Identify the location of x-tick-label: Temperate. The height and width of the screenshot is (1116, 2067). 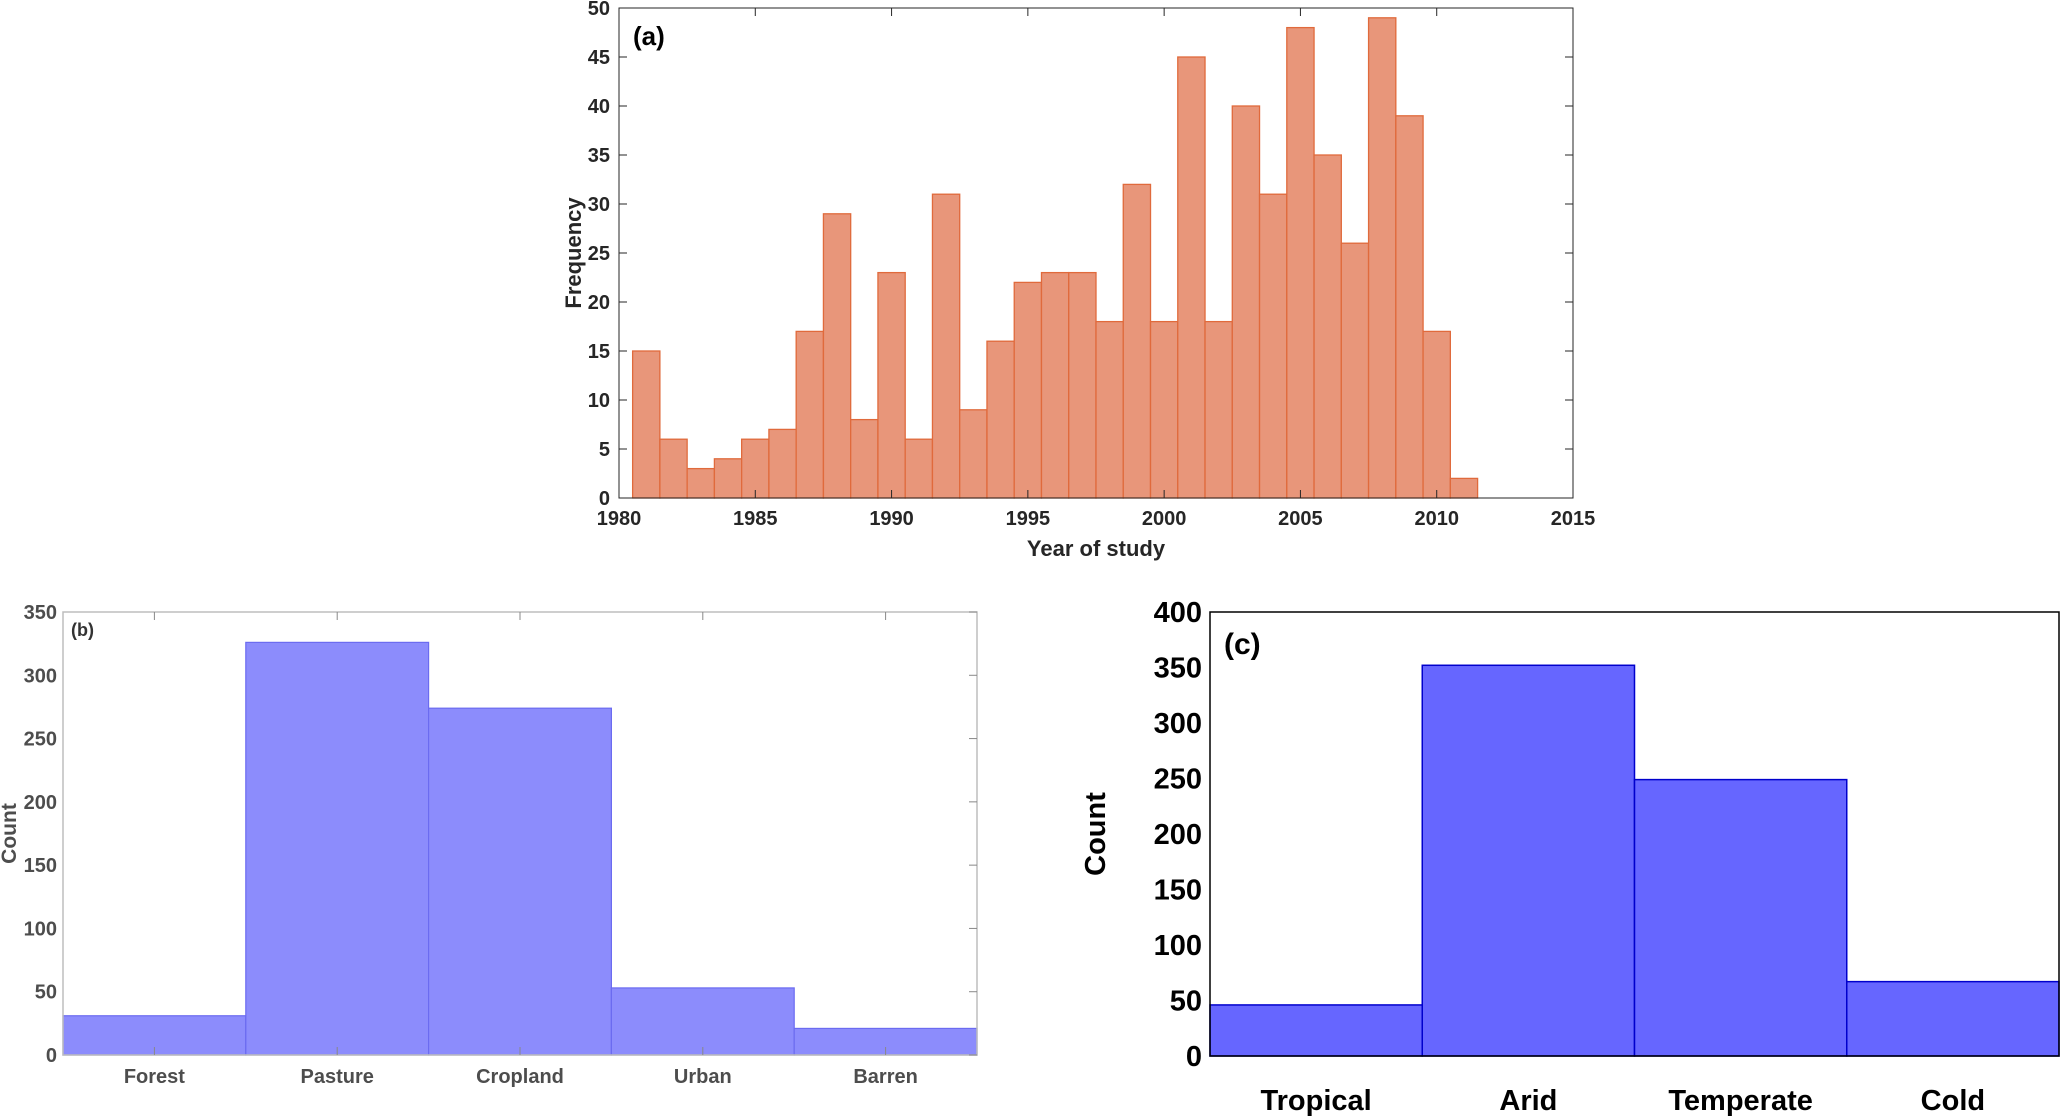
(1740, 1100).